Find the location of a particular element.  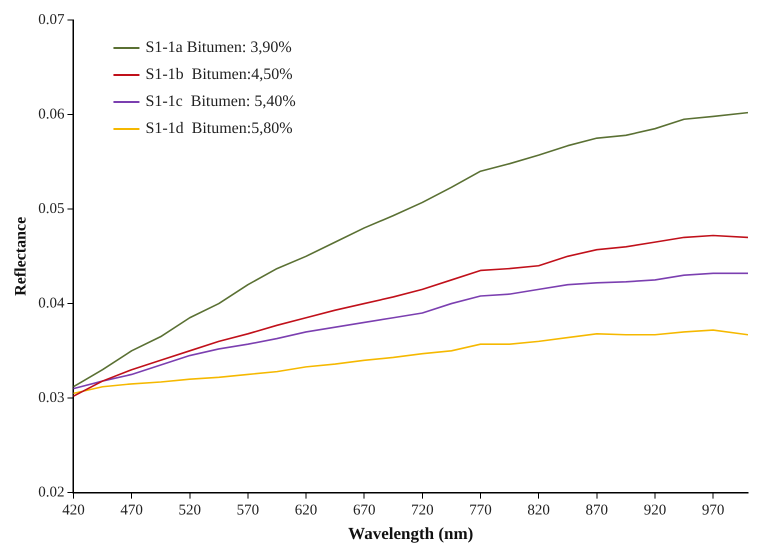

y-tick-label: 0.04 is located at coordinates (51, 303).